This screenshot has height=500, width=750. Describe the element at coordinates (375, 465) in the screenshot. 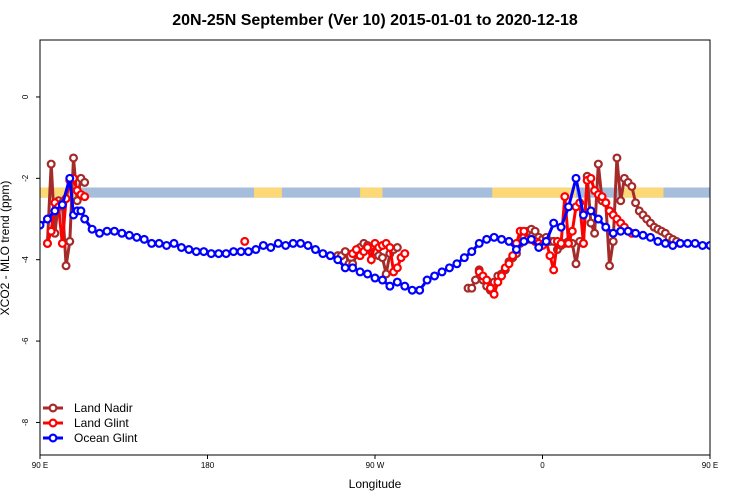

I see `x-tick-label: 90 W` at that location.